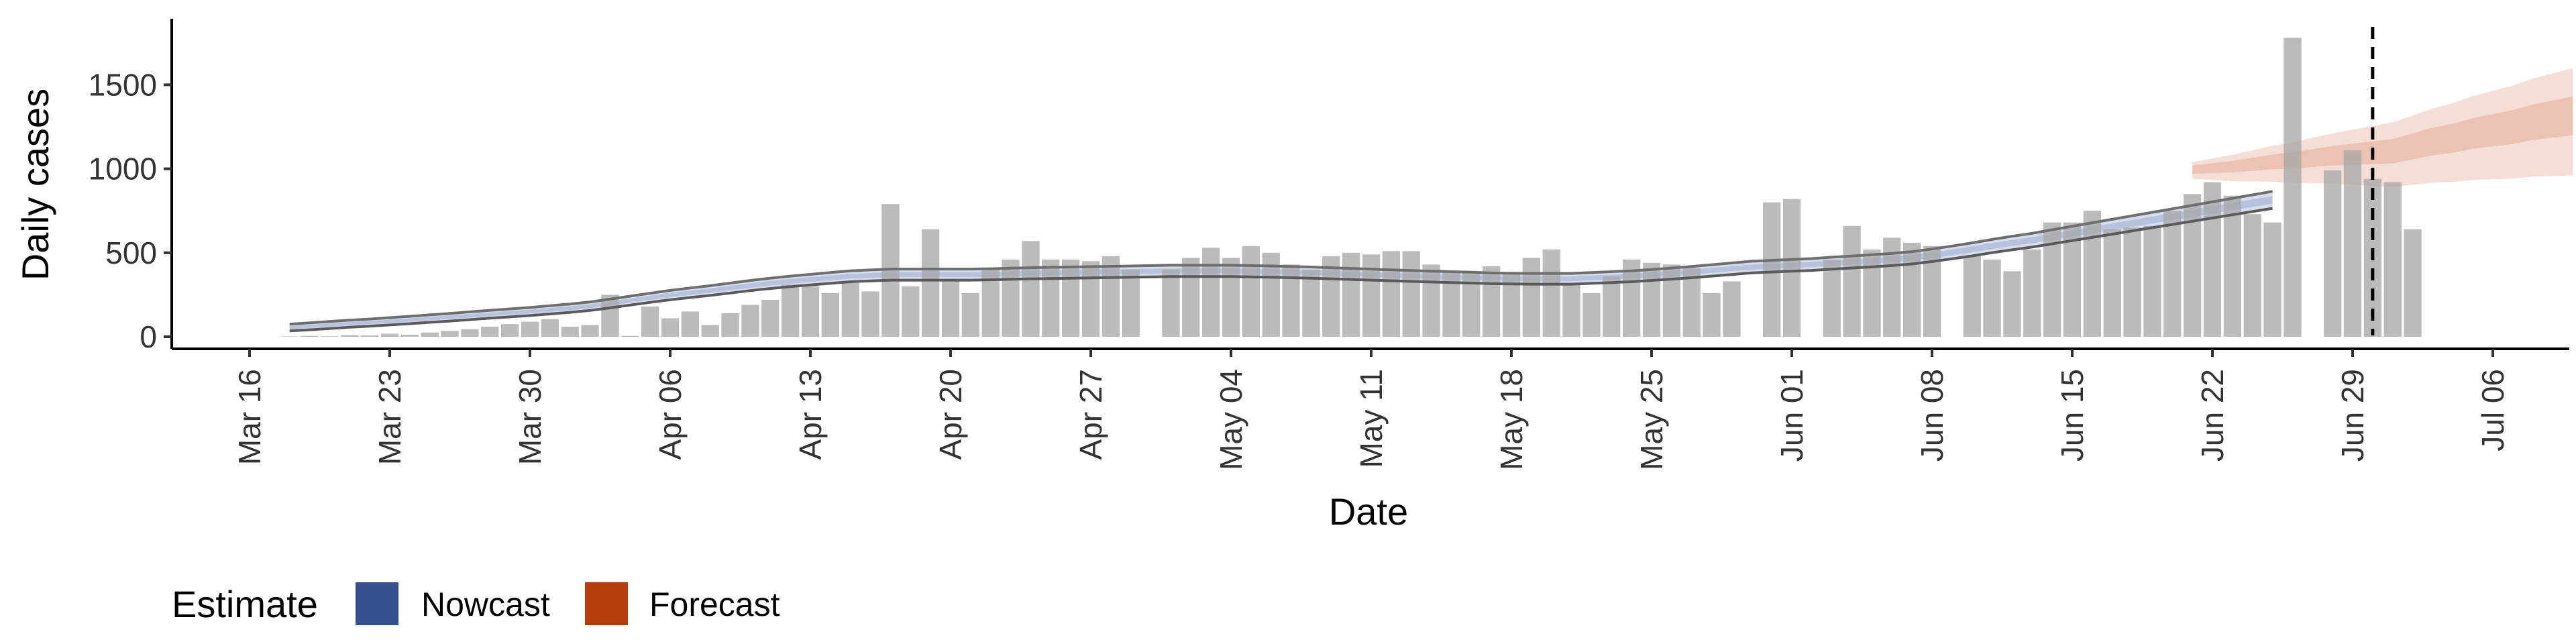 This screenshot has width=2576, height=644. Describe the element at coordinates (2352, 415) in the screenshot. I see `x-tick-label: Jun 29` at that location.